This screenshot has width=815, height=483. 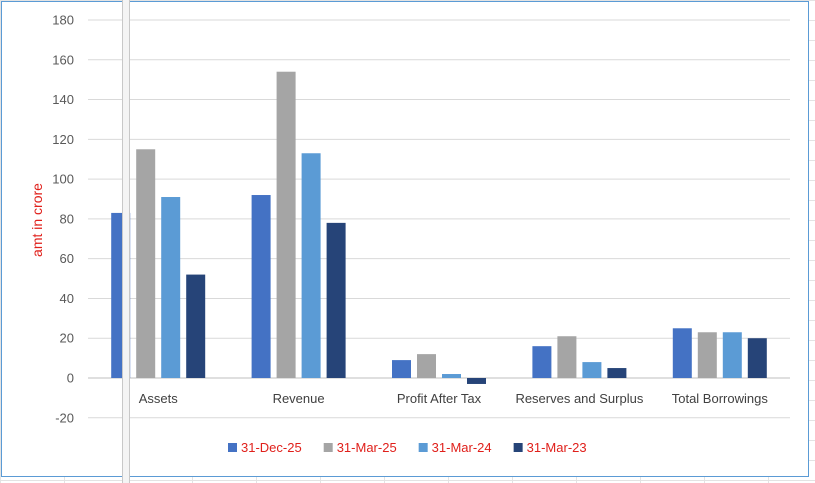 What do you see at coordinates (67, 298) in the screenshot?
I see `y-tick-label: 40` at bounding box center [67, 298].